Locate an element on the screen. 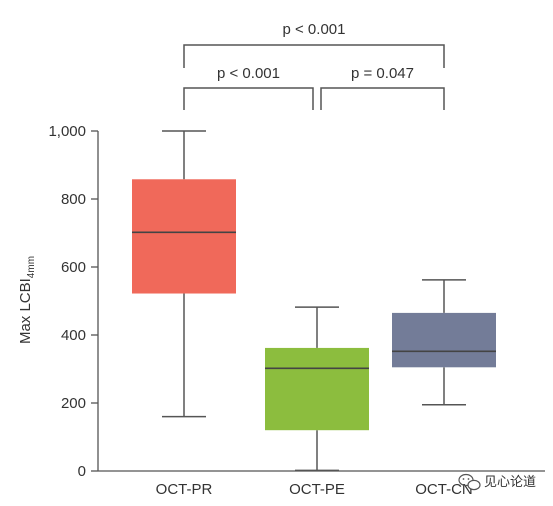 This screenshot has width=553, height=506. y-tick-label: 400 is located at coordinates (73, 335).